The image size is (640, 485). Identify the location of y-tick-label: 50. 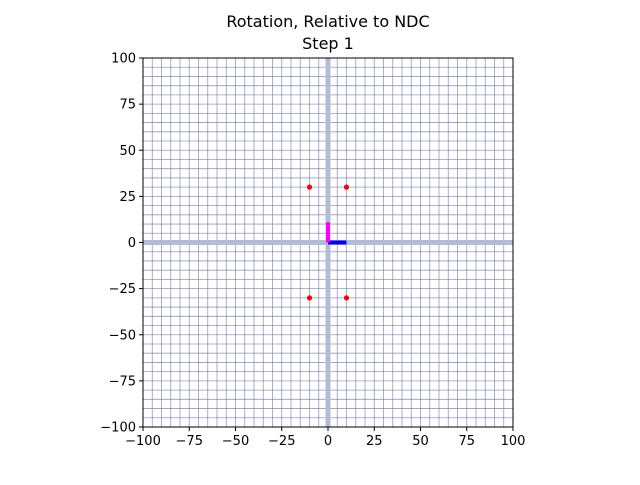
(127, 151).